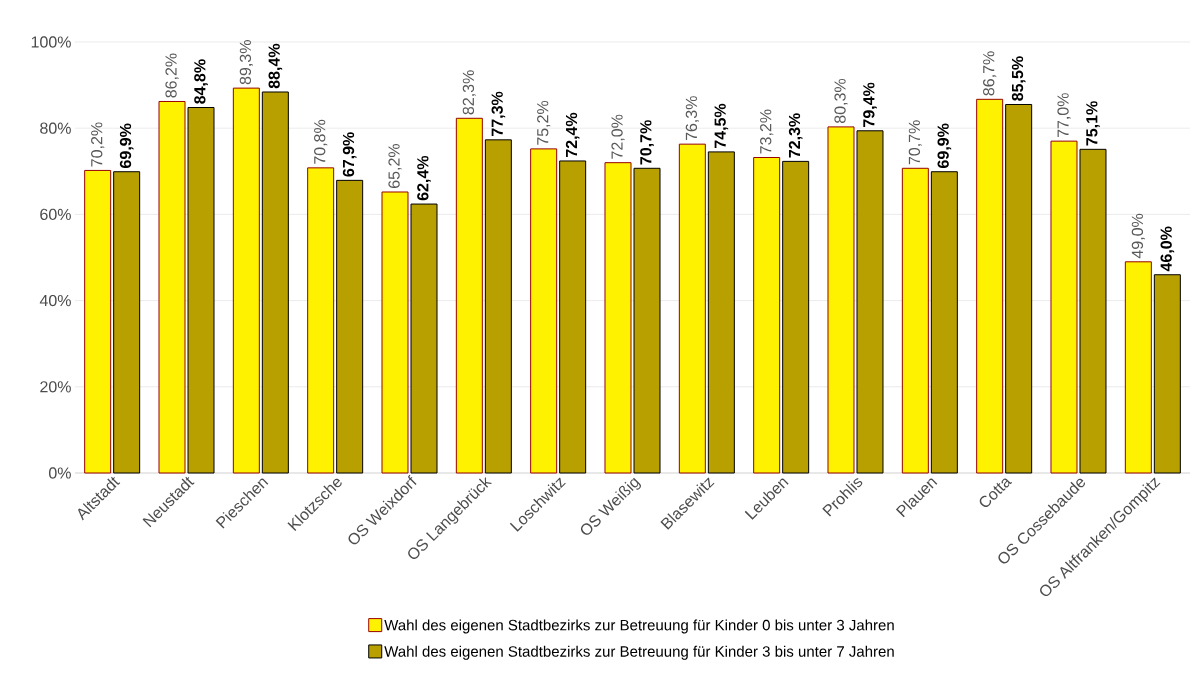 The image size is (1198, 691). Describe the element at coordinates (692, 118) in the screenshot. I see `data-label: 76,3%` at that location.